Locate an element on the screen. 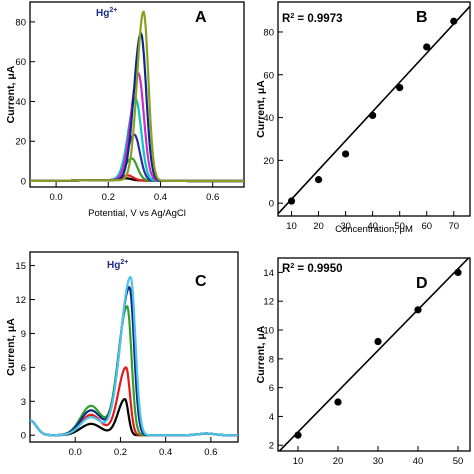 The image size is (474, 474). panel-label: C is located at coordinates (201, 281).